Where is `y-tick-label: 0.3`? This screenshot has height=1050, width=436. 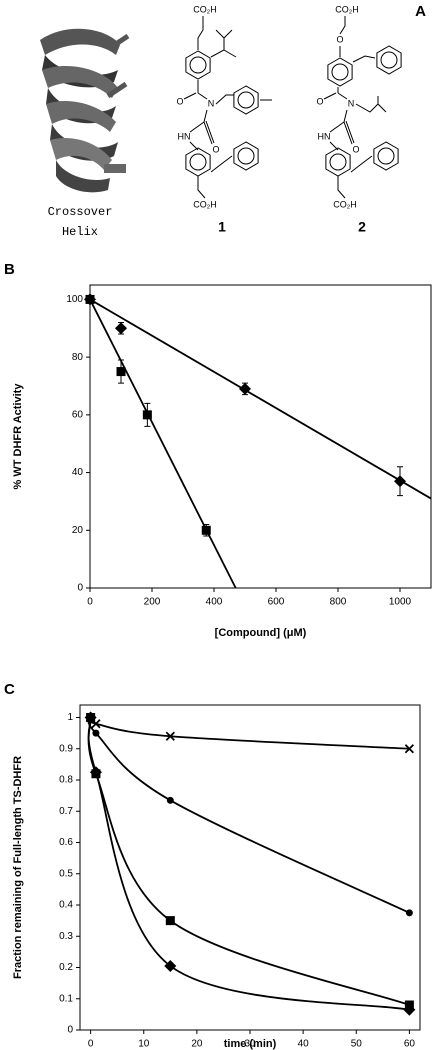 y-tick-label: 0.3 is located at coordinates (66, 936).